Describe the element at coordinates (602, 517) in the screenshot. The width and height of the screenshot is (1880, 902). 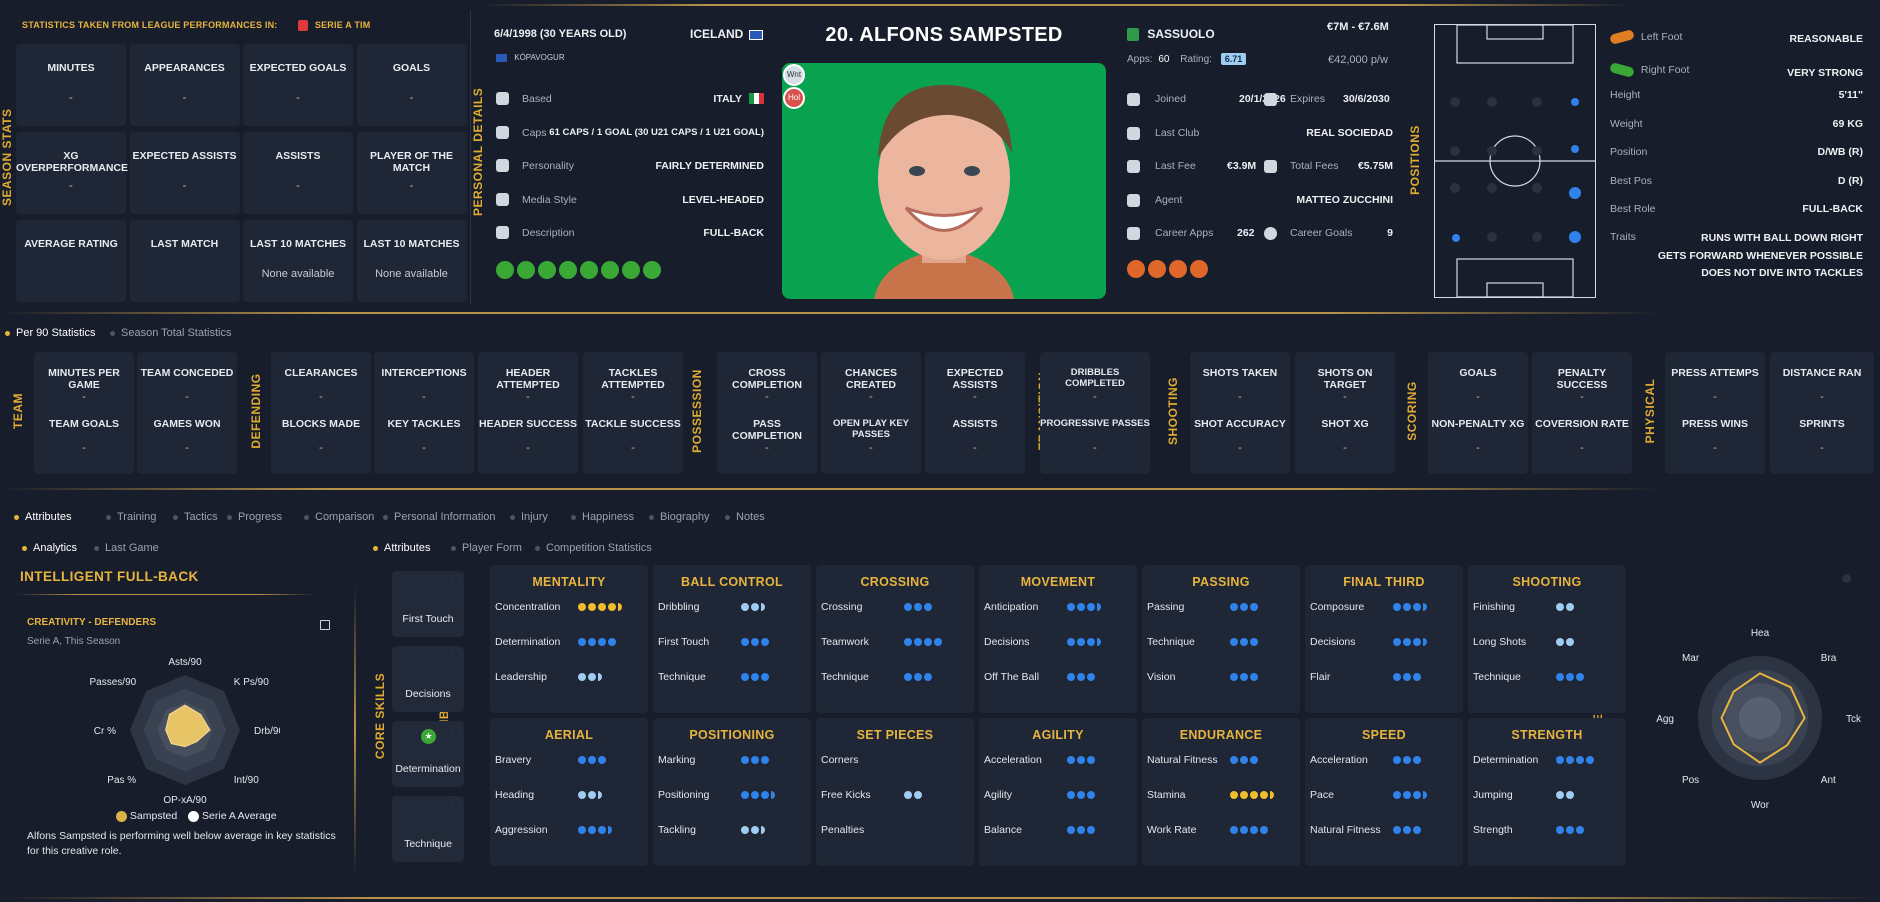
I see `tab-happiness: Happiness` at that location.